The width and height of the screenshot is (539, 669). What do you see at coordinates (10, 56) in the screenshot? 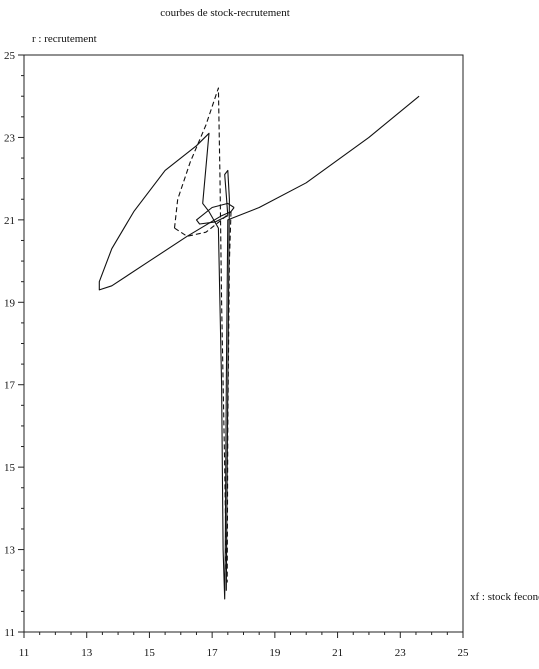
I see `y-tick-label: 25` at bounding box center [10, 56].